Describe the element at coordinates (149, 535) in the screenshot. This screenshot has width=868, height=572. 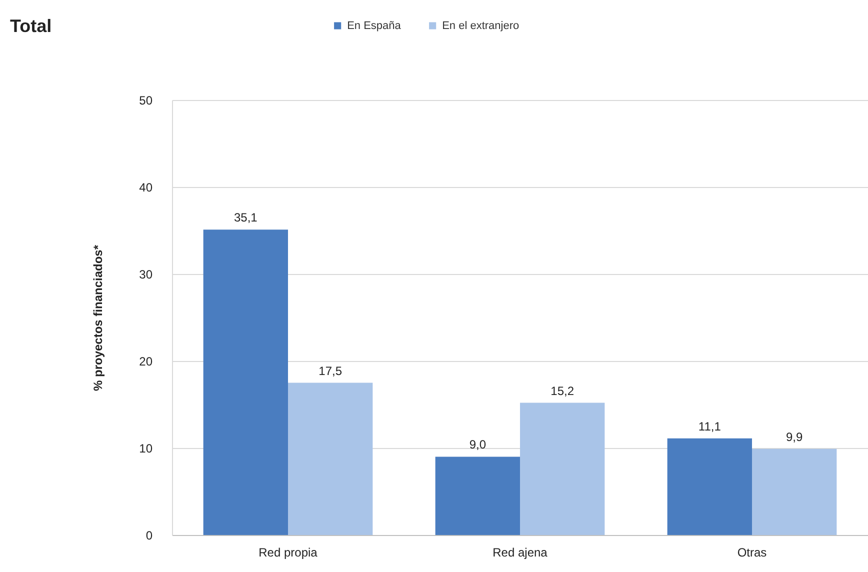
I see `y-tick-label: 0` at that location.